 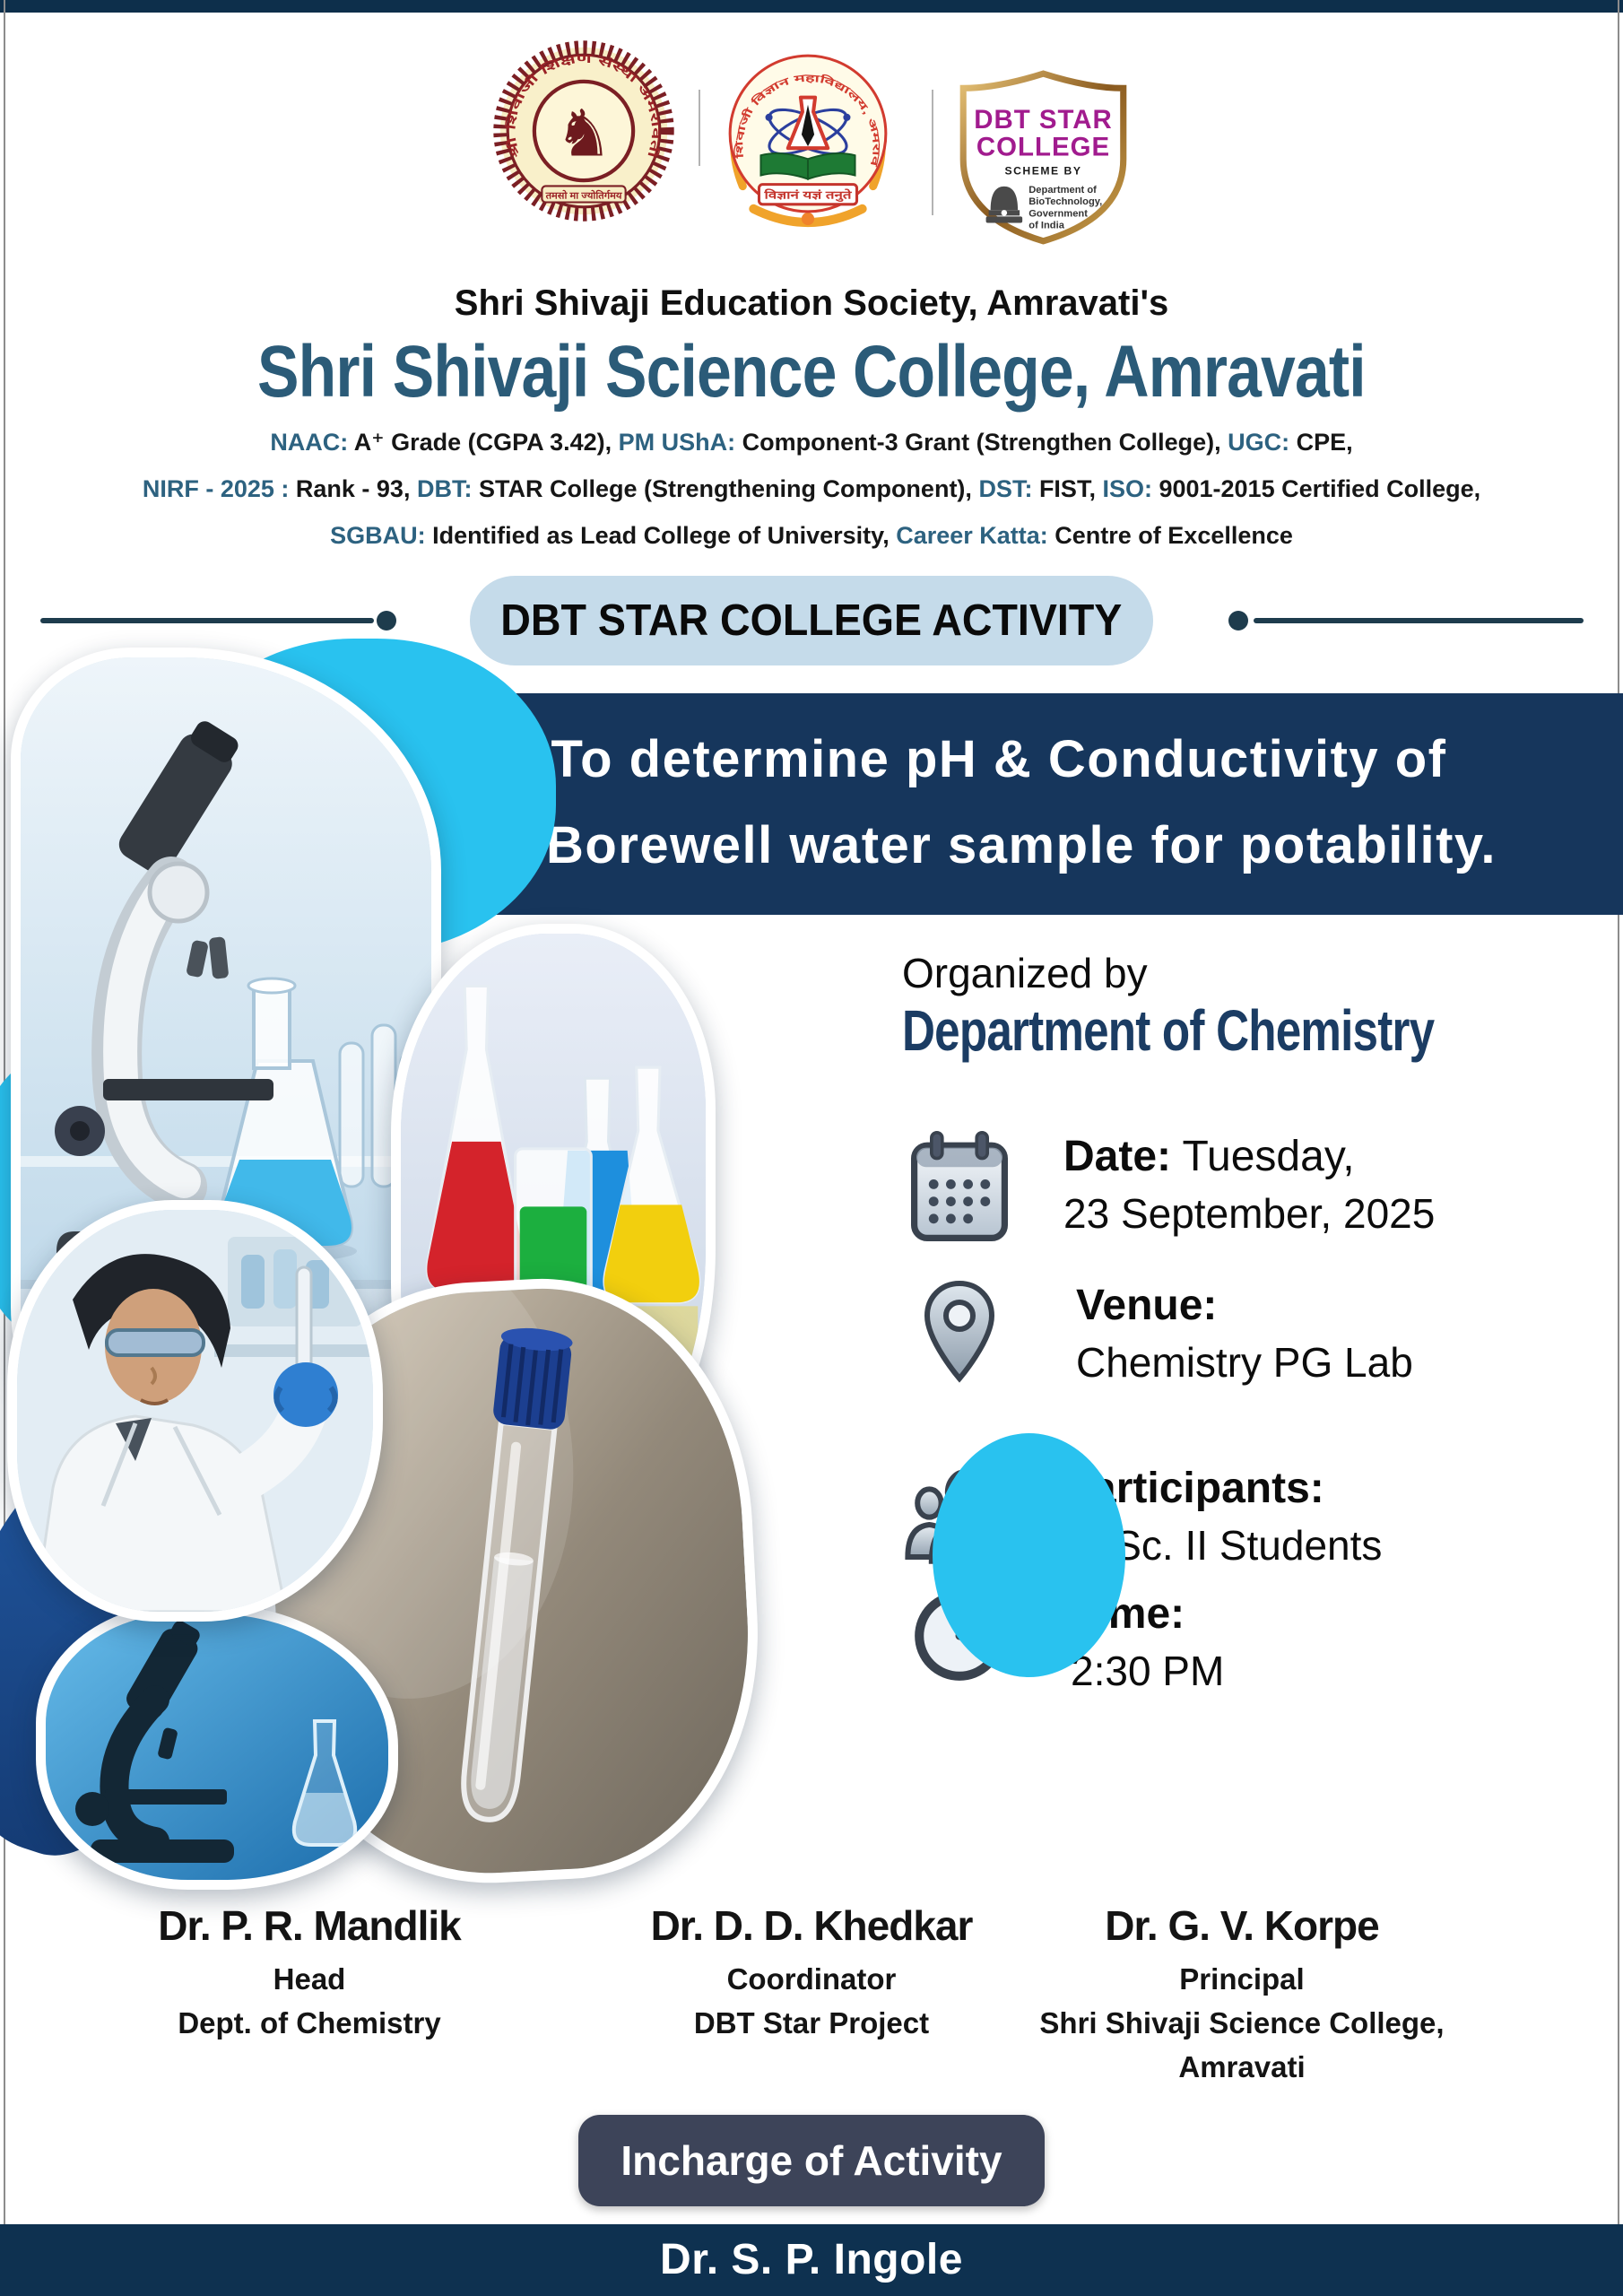 What do you see at coordinates (1025, 973) in the screenshot?
I see `organized-by-label: Organized by` at bounding box center [1025, 973].